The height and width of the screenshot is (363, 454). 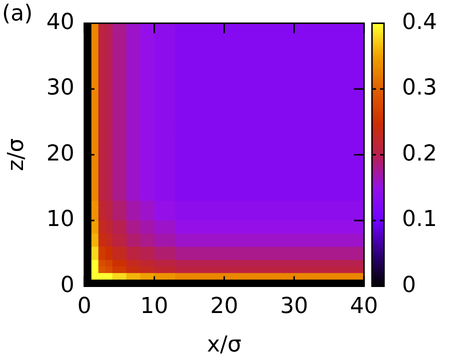 I want to click on x-tick-label: 0, so click(x=84, y=307).